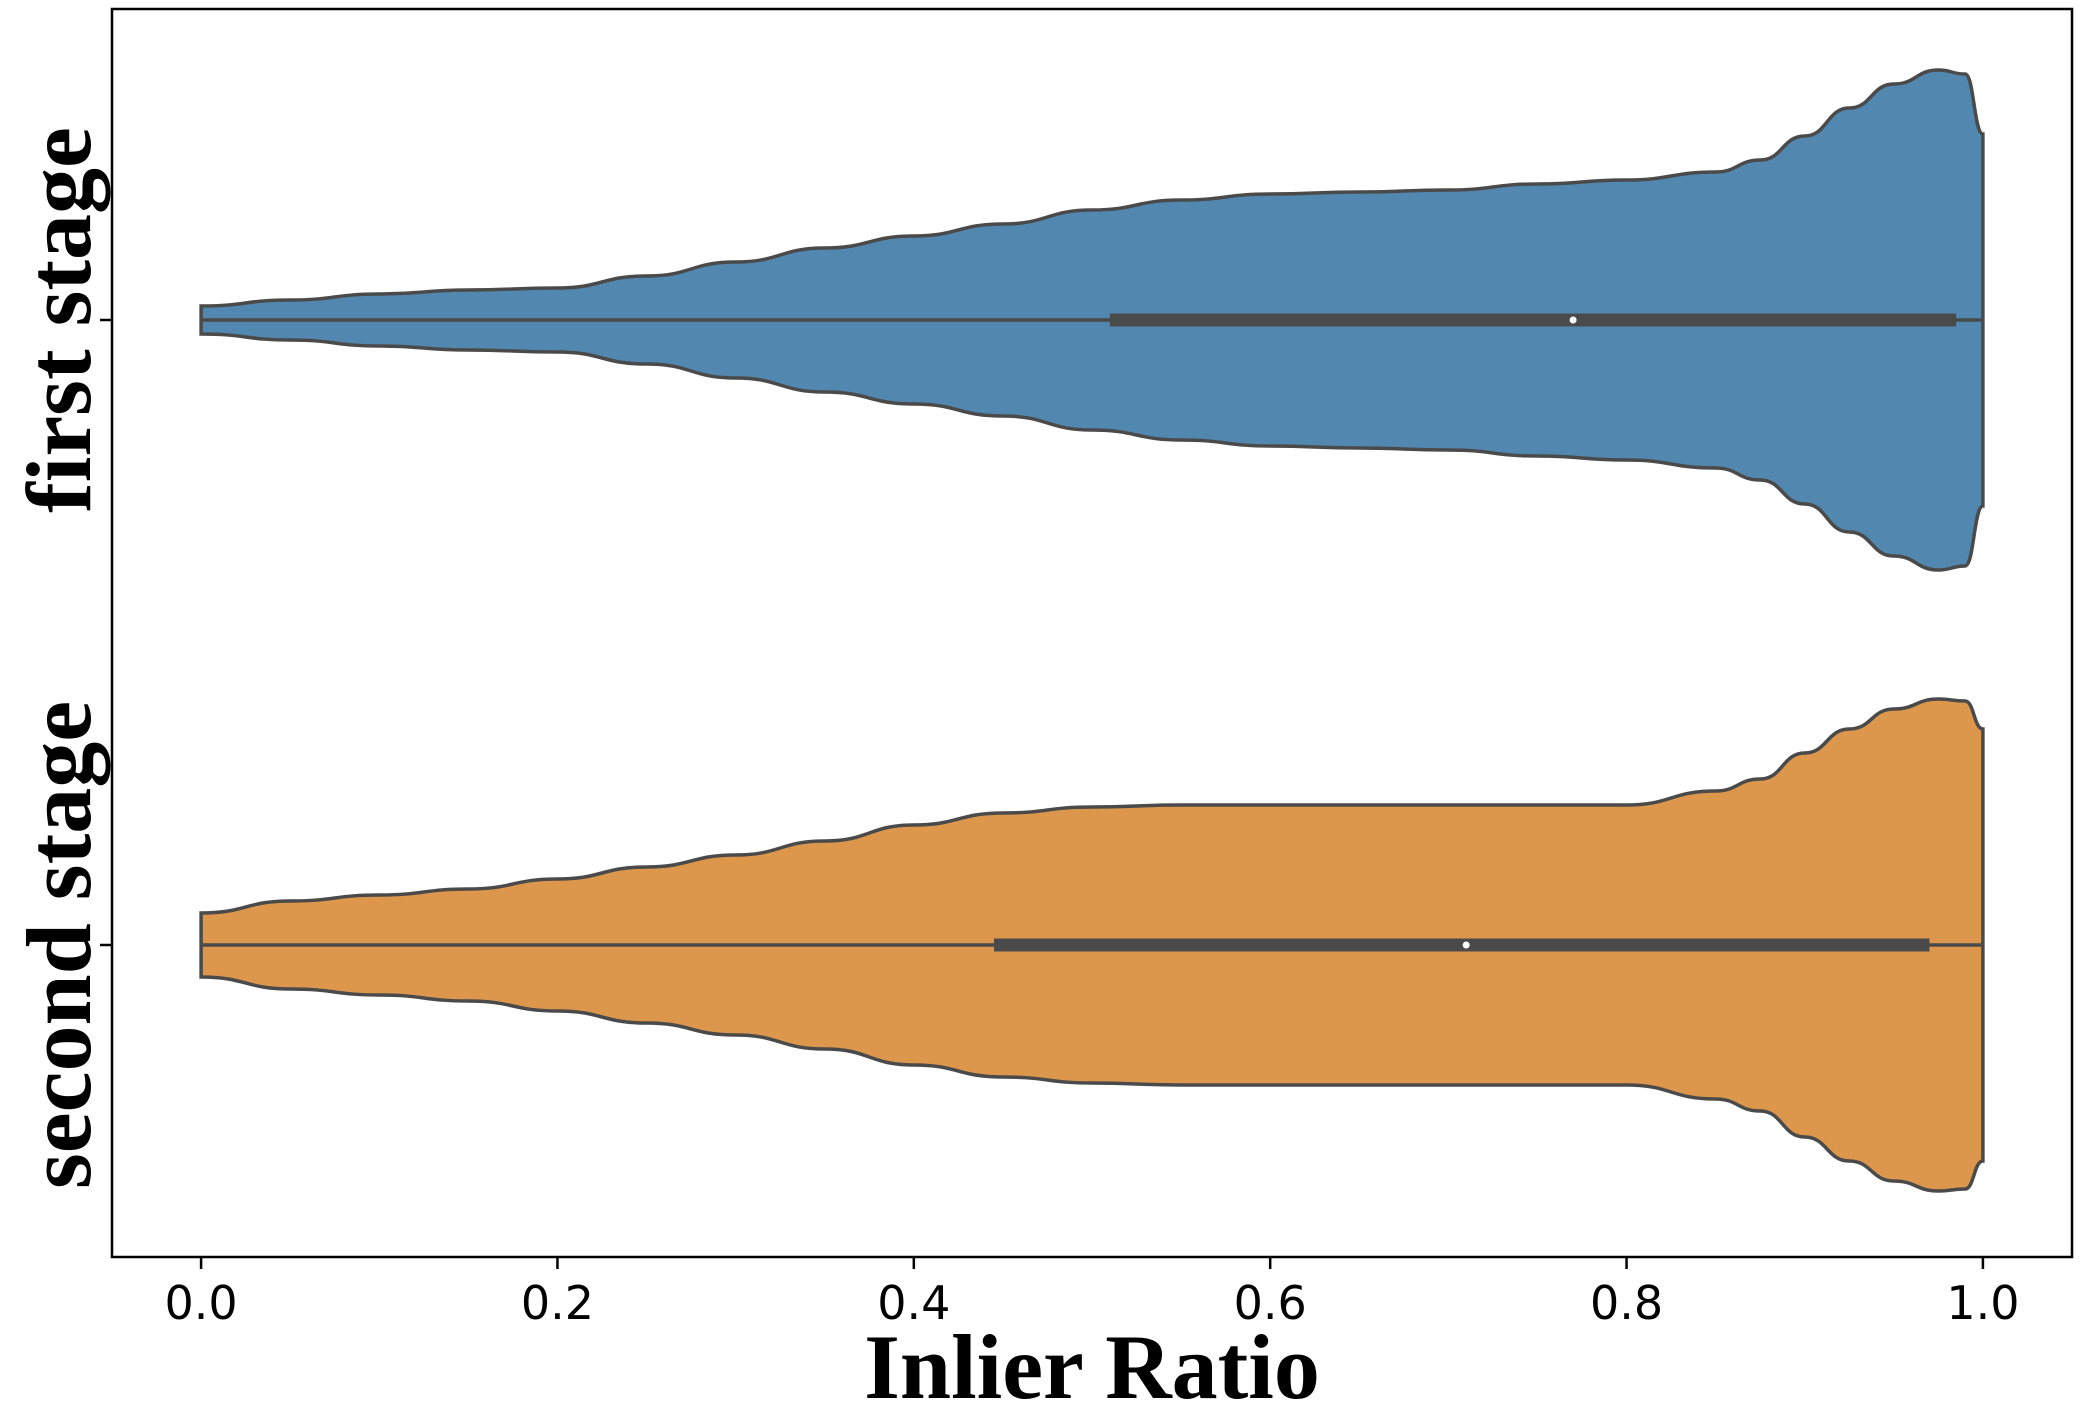 Image resolution: width=2080 pixels, height=1418 pixels. Describe the element at coordinates (201, 1303) in the screenshot. I see `x-tick-label: 0.0` at that location.